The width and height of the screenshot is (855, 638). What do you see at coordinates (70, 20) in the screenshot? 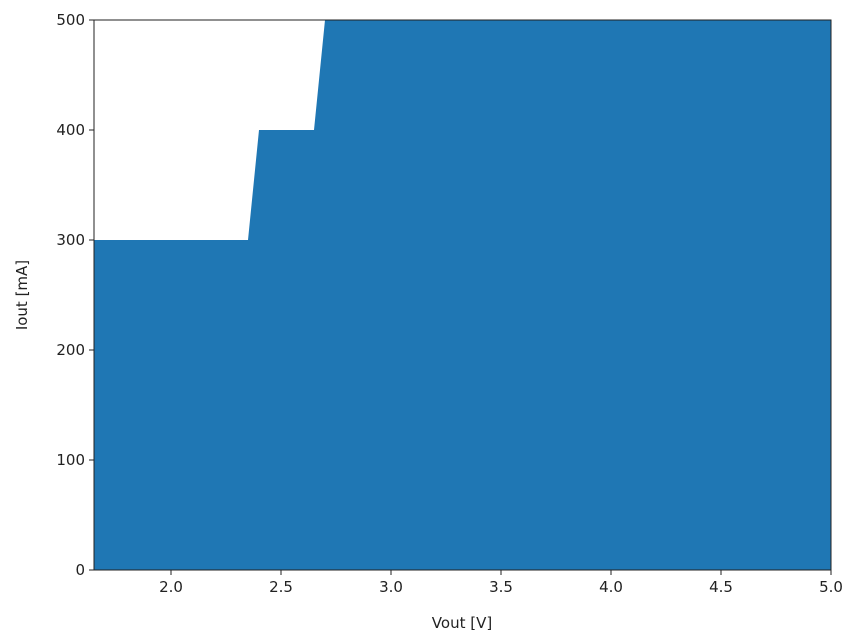
I see `y-tick-label: 500` at bounding box center [70, 20].